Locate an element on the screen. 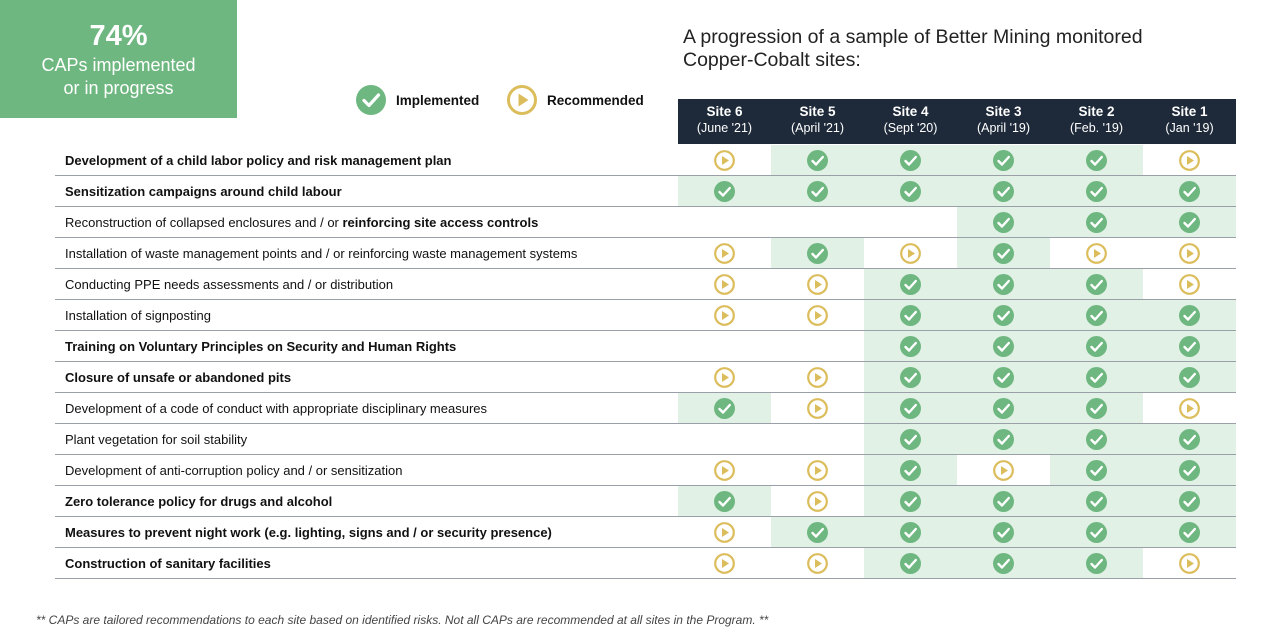 Image resolution: width=1280 pixels, height=644 pixels. cap-row-label: Closure of unsafe or abandoned pits is located at coordinates (178, 377).